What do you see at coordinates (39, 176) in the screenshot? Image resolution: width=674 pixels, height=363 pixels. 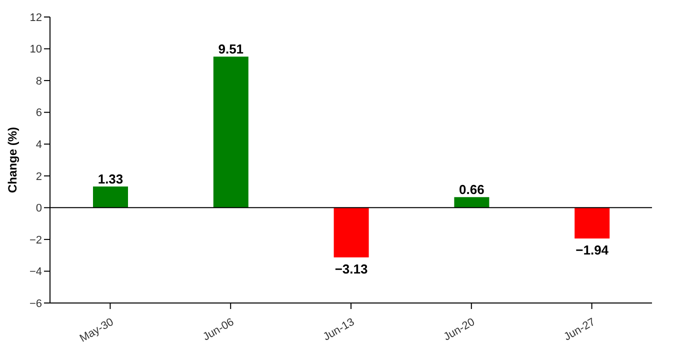 I see `y-tick-label: 2` at bounding box center [39, 176].